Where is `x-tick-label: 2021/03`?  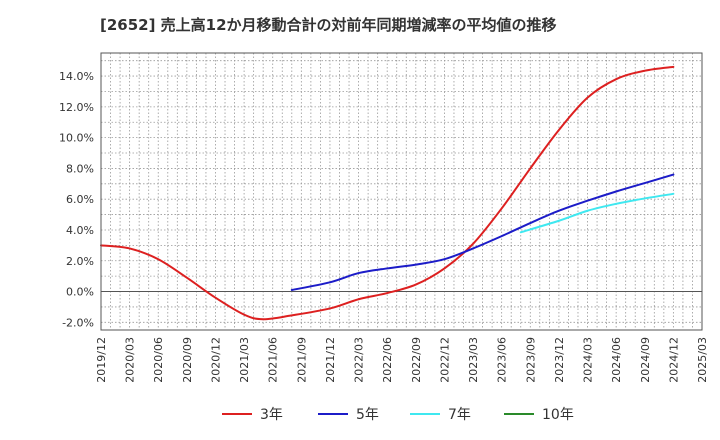 x-tick-label: 2021/03 is located at coordinates (244, 360).